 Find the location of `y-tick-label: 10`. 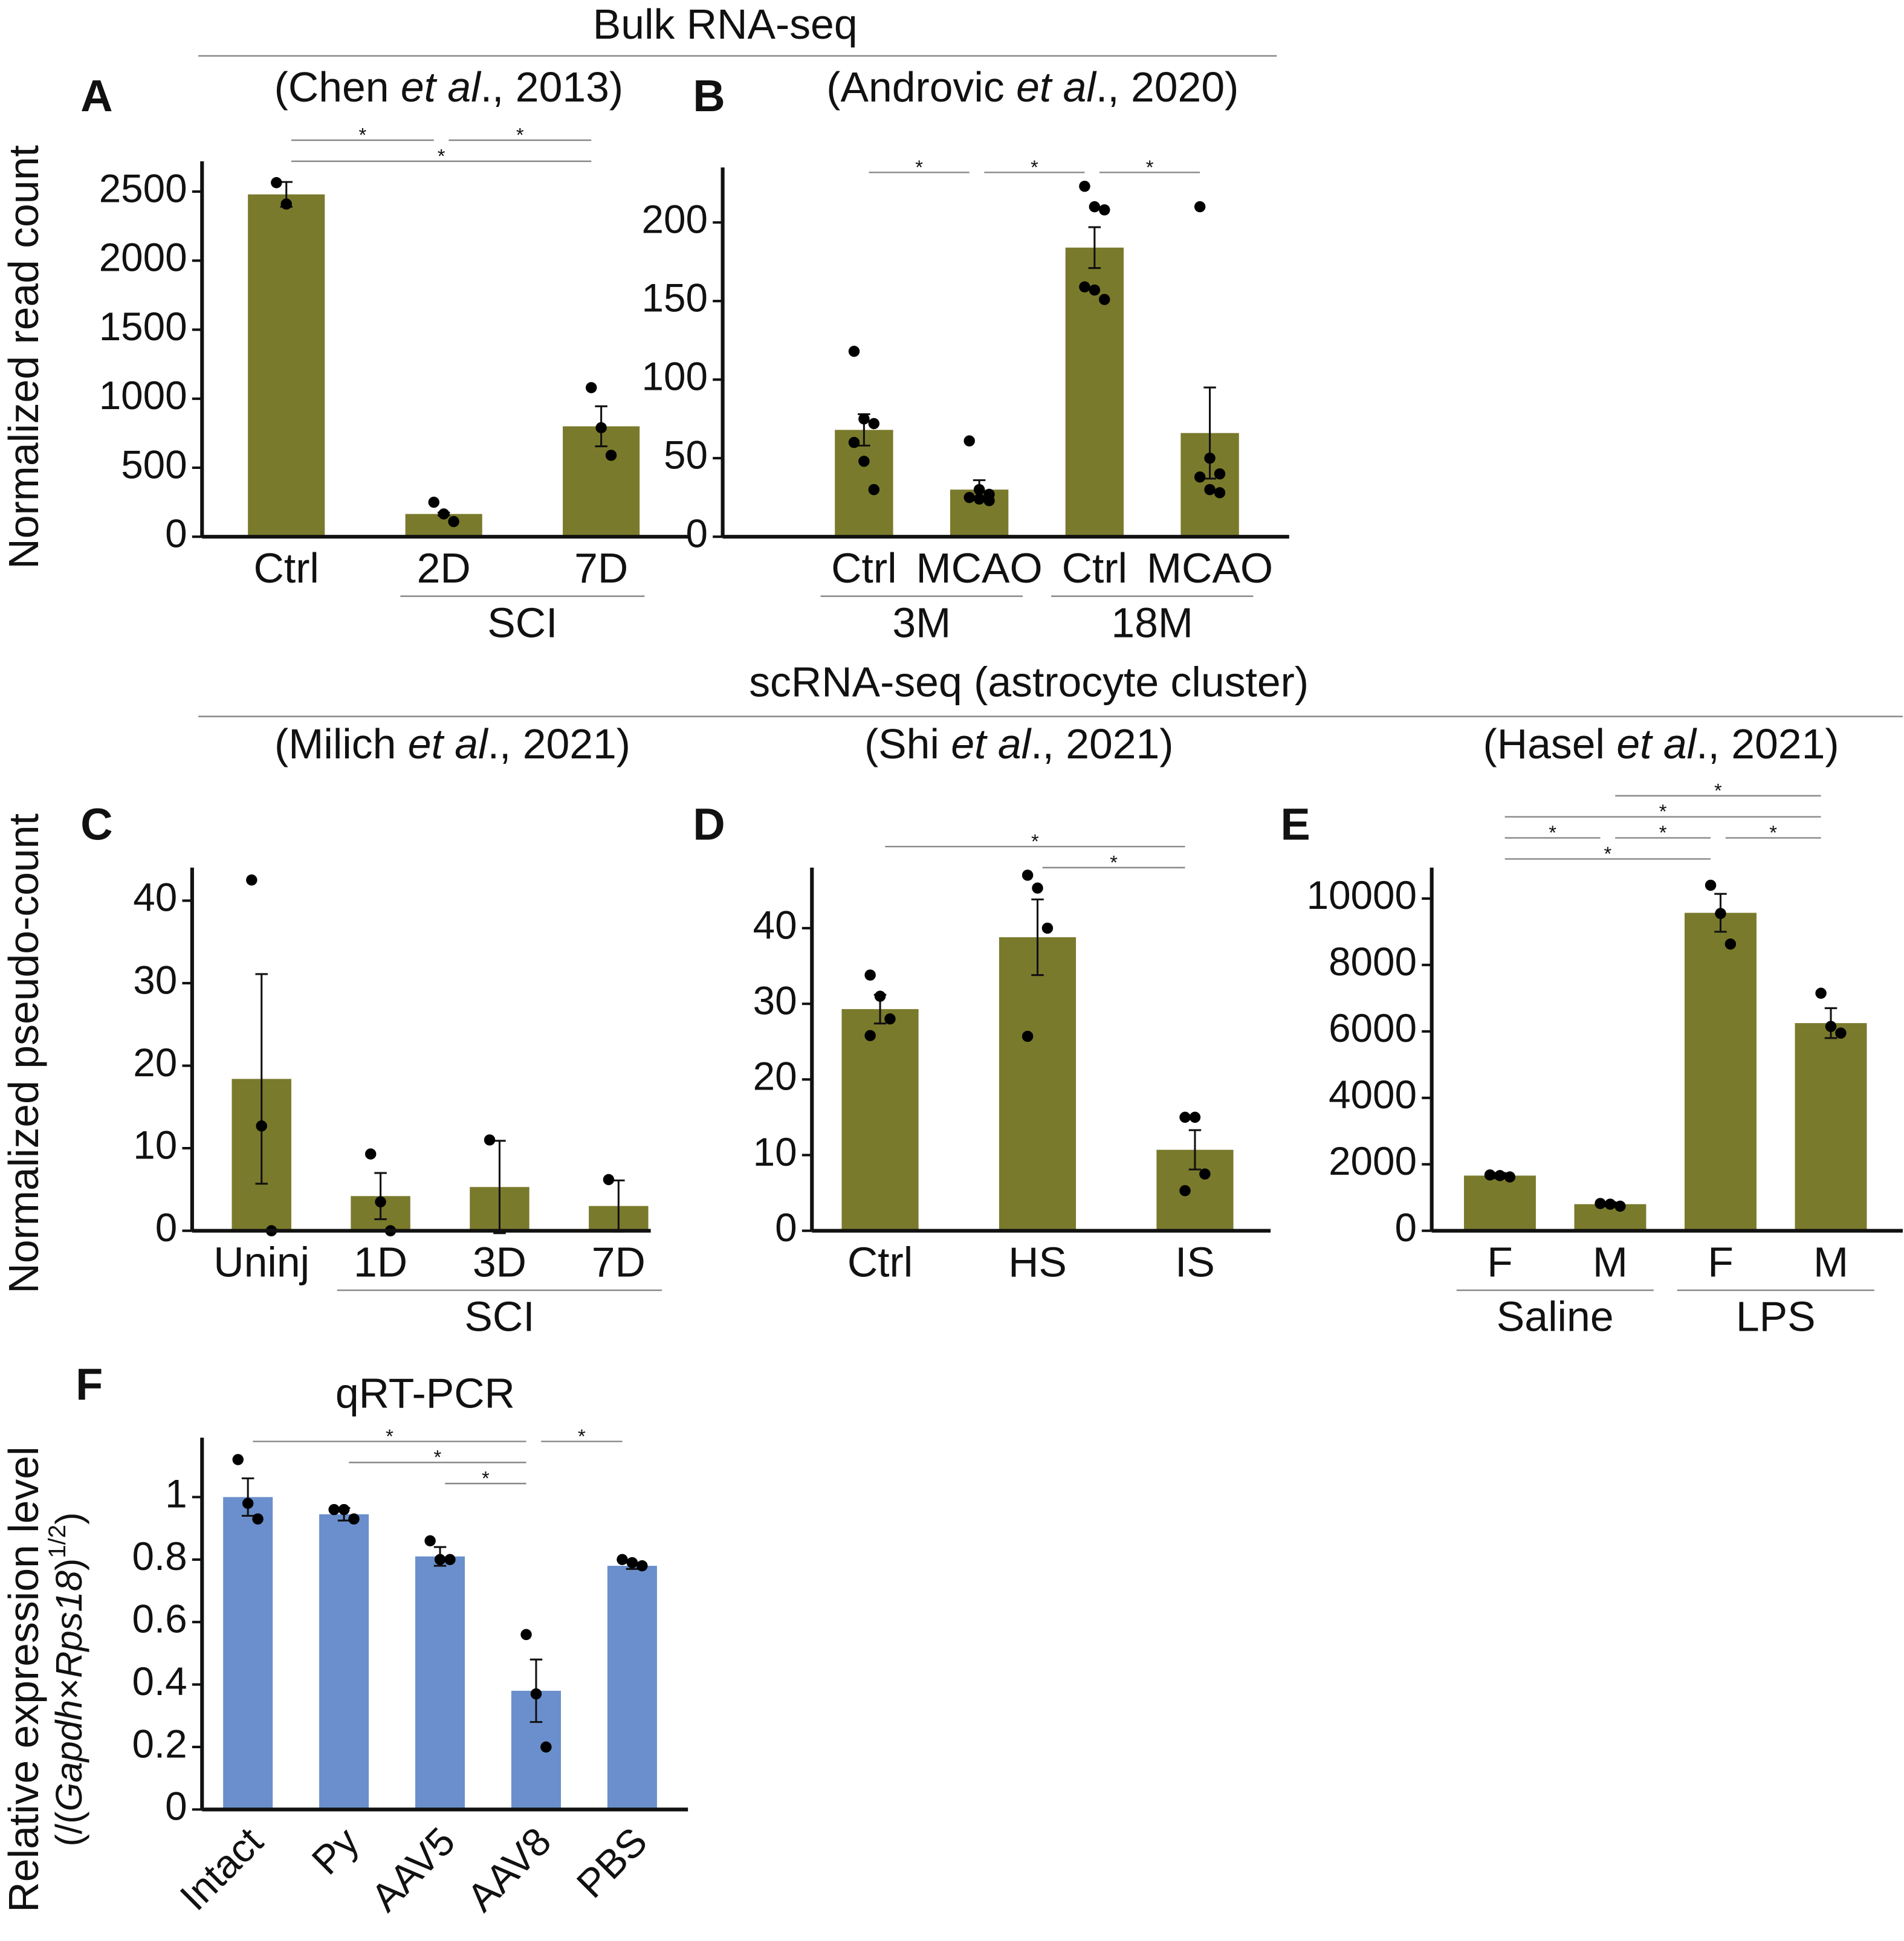

y-tick-label: 10 is located at coordinates (155, 1145).